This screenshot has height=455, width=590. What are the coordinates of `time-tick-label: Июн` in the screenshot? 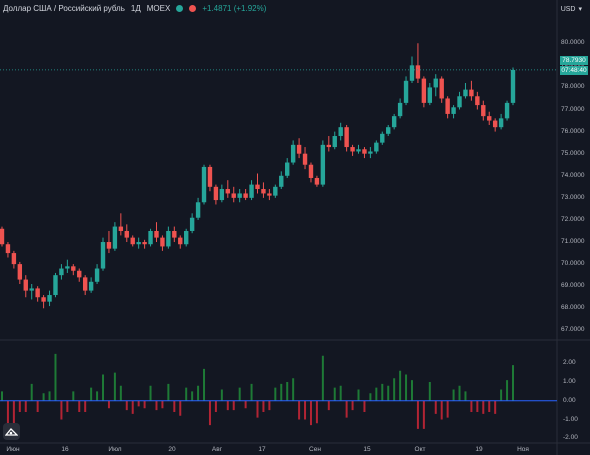 It's located at (13, 449).